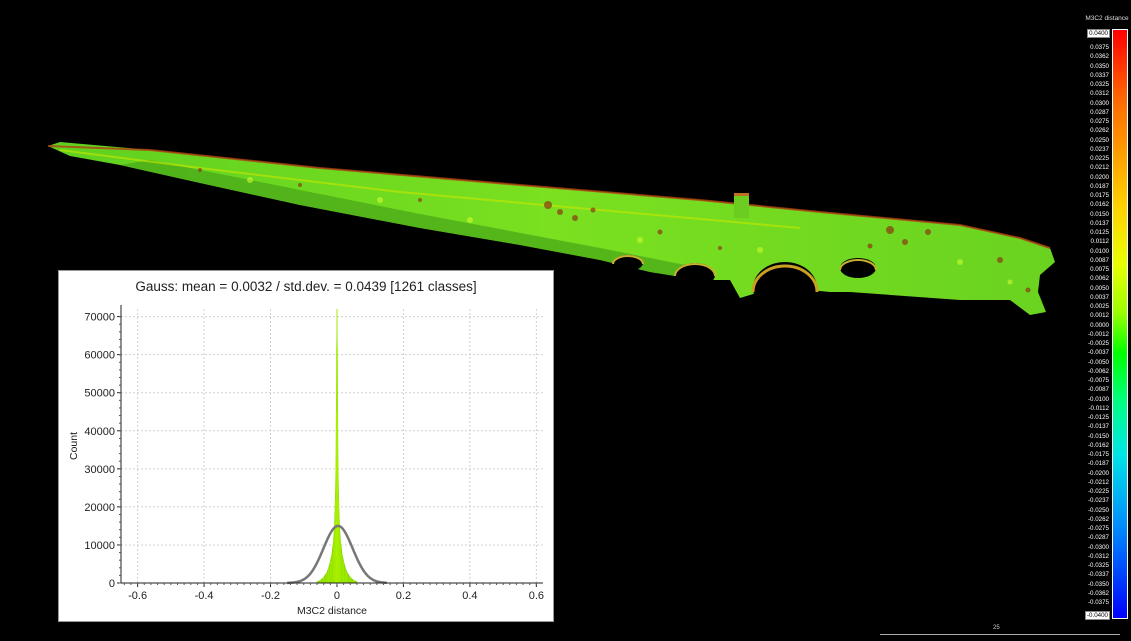  What do you see at coordinates (1098, 371) in the screenshot?
I see `color-scale-tick-label: -0.0062` at bounding box center [1098, 371].